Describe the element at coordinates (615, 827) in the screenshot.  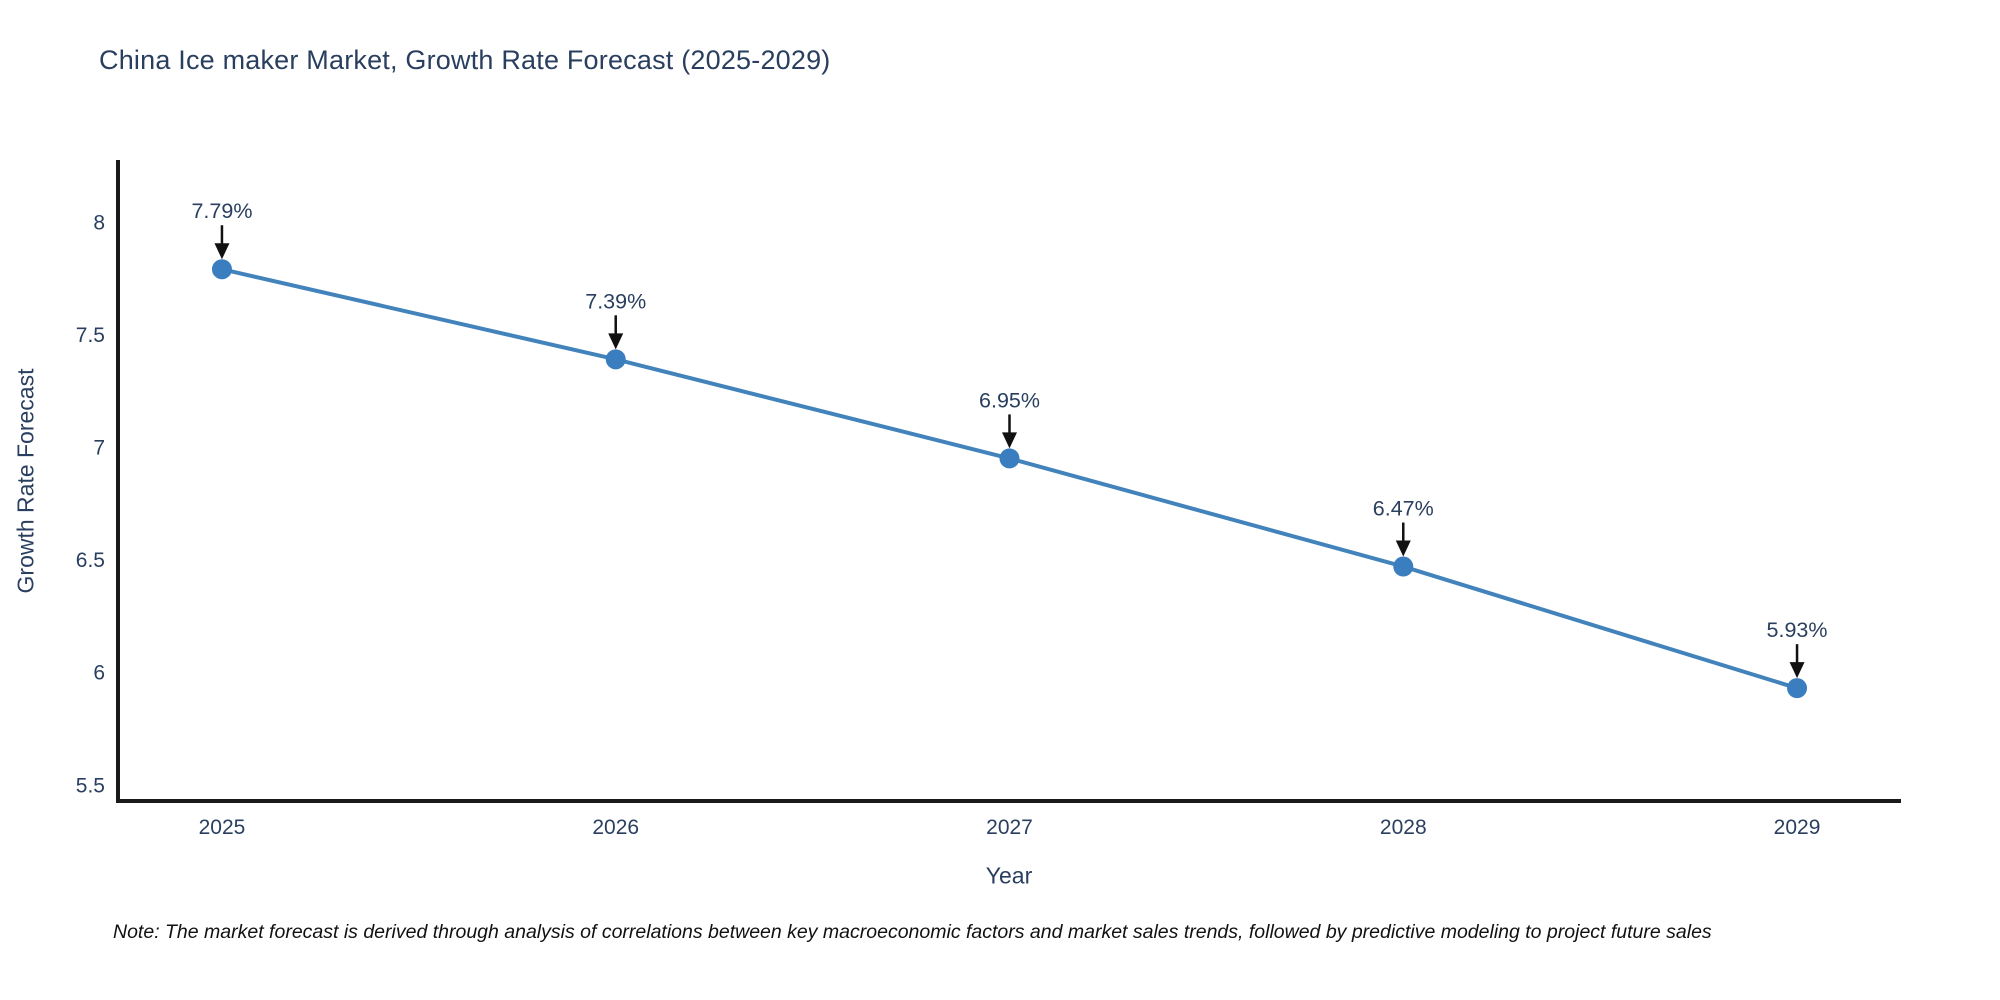
I see `x-tick-label: 2026` at that location.